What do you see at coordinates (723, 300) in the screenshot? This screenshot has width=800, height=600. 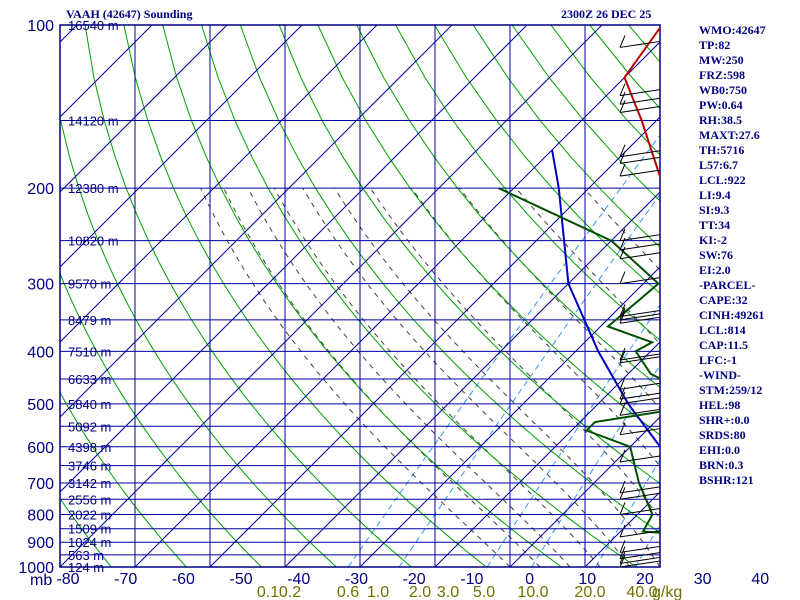 I see `stat-item: CAPE:32` at bounding box center [723, 300].